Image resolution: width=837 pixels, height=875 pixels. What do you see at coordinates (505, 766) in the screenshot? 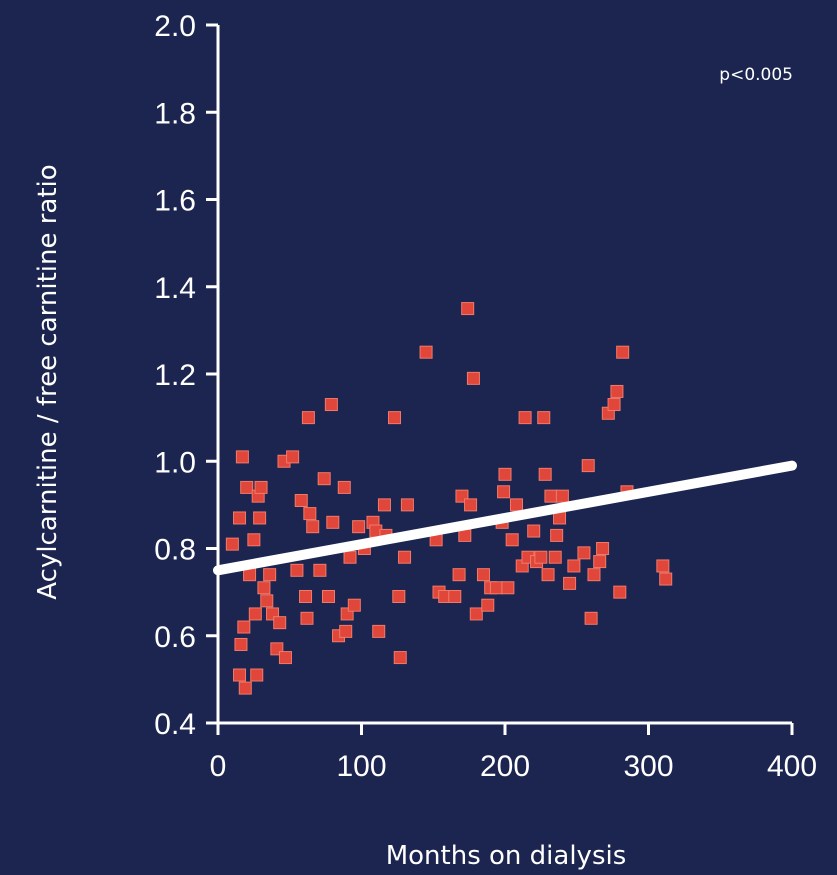
I see `x-tick-label: 200` at bounding box center [505, 766].